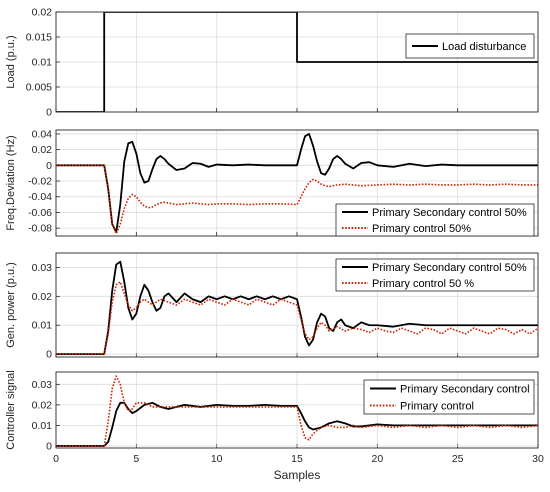 The height and width of the screenshot is (492, 550). I want to click on y-tick-label: 0.005, so click(39, 88).